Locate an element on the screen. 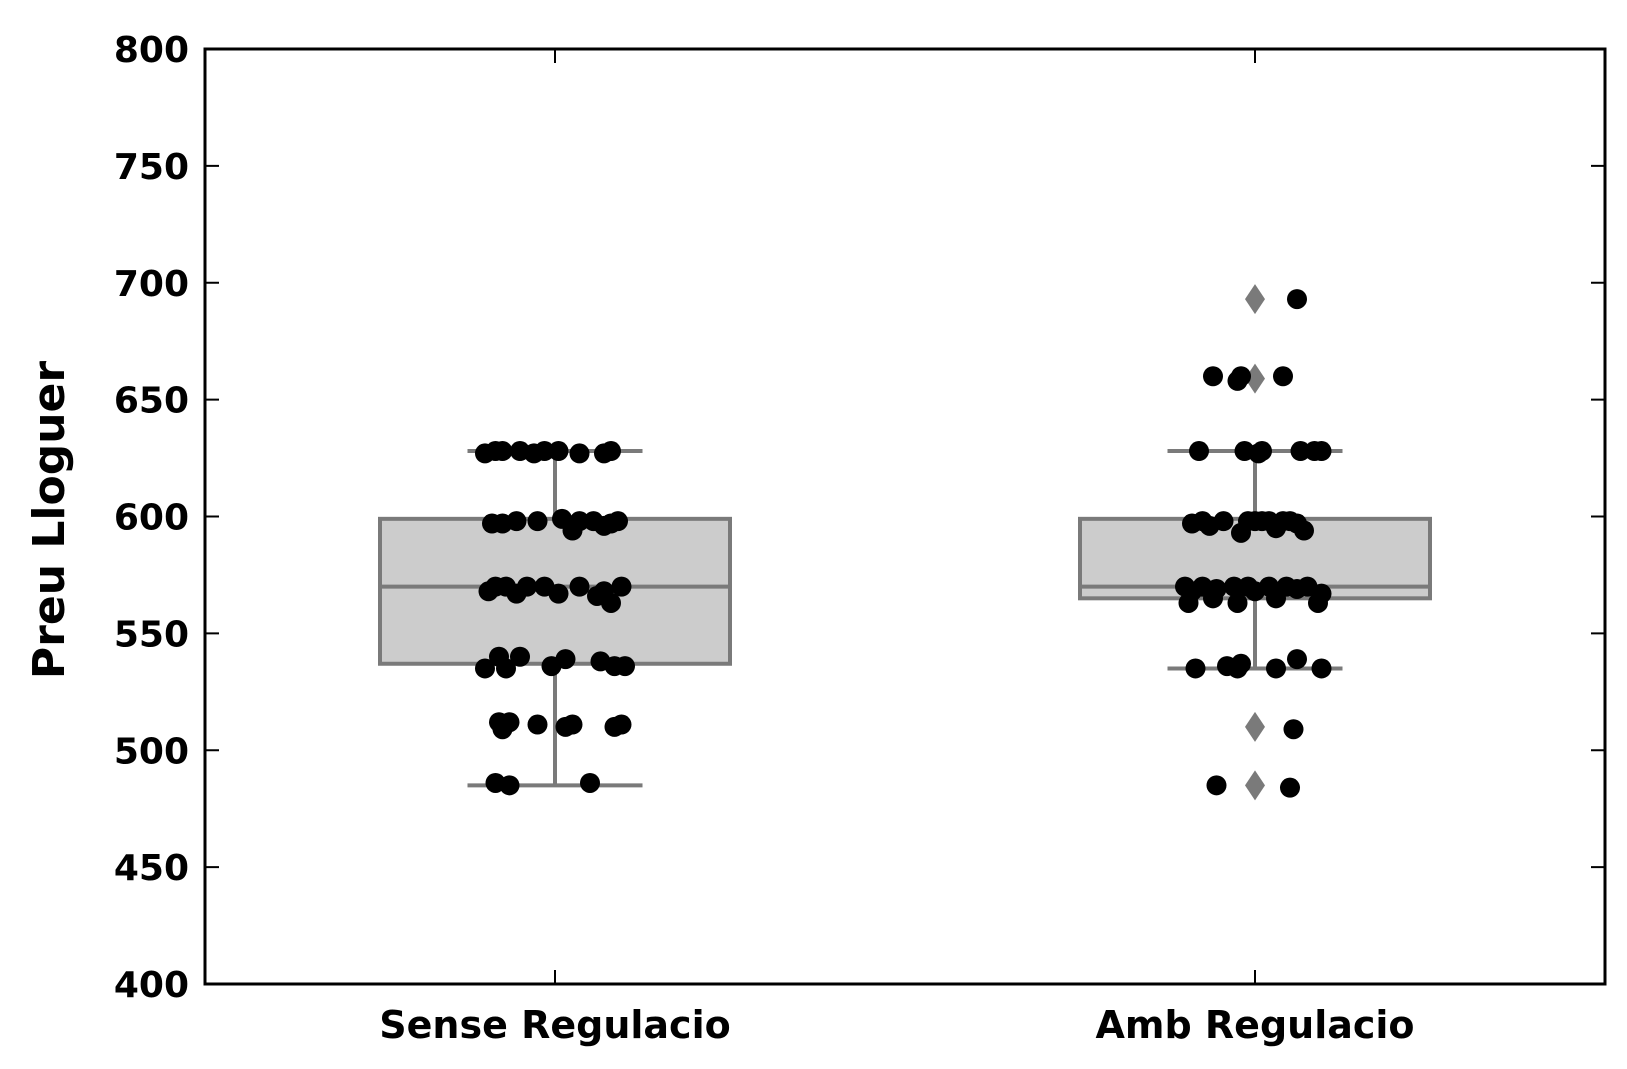 The image size is (1627, 1069). x-category-label: Sense Regulacio is located at coordinates (554, 1025).